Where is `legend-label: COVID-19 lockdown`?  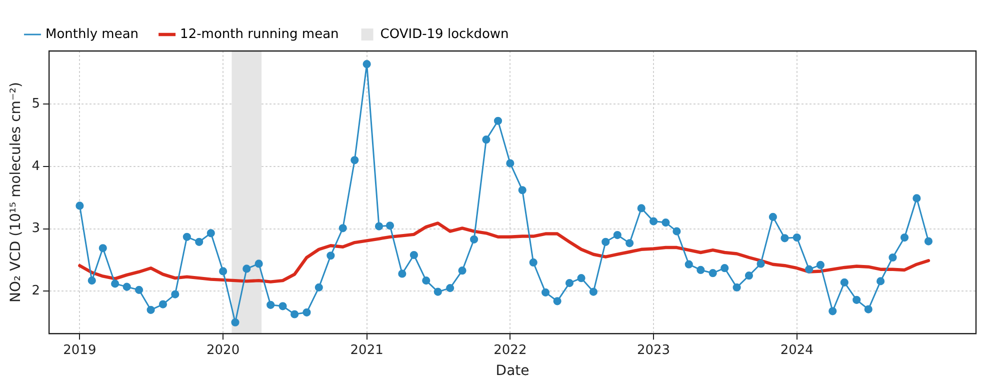
legend-label: COVID-19 lockdown is located at coordinates (444, 34).